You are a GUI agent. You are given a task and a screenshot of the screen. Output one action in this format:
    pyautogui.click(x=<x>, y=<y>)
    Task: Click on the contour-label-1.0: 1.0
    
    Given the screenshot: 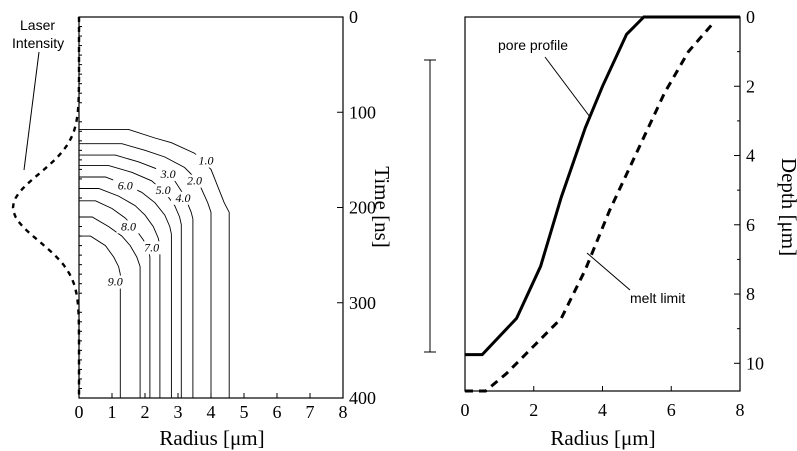 What is the action you would take?
    pyautogui.click(x=206, y=161)
    